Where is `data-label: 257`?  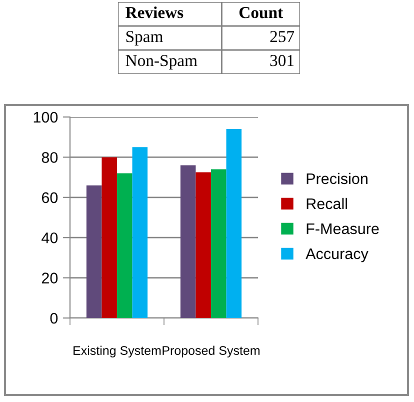
data-label: 257 is located at coordinates (282, 36).